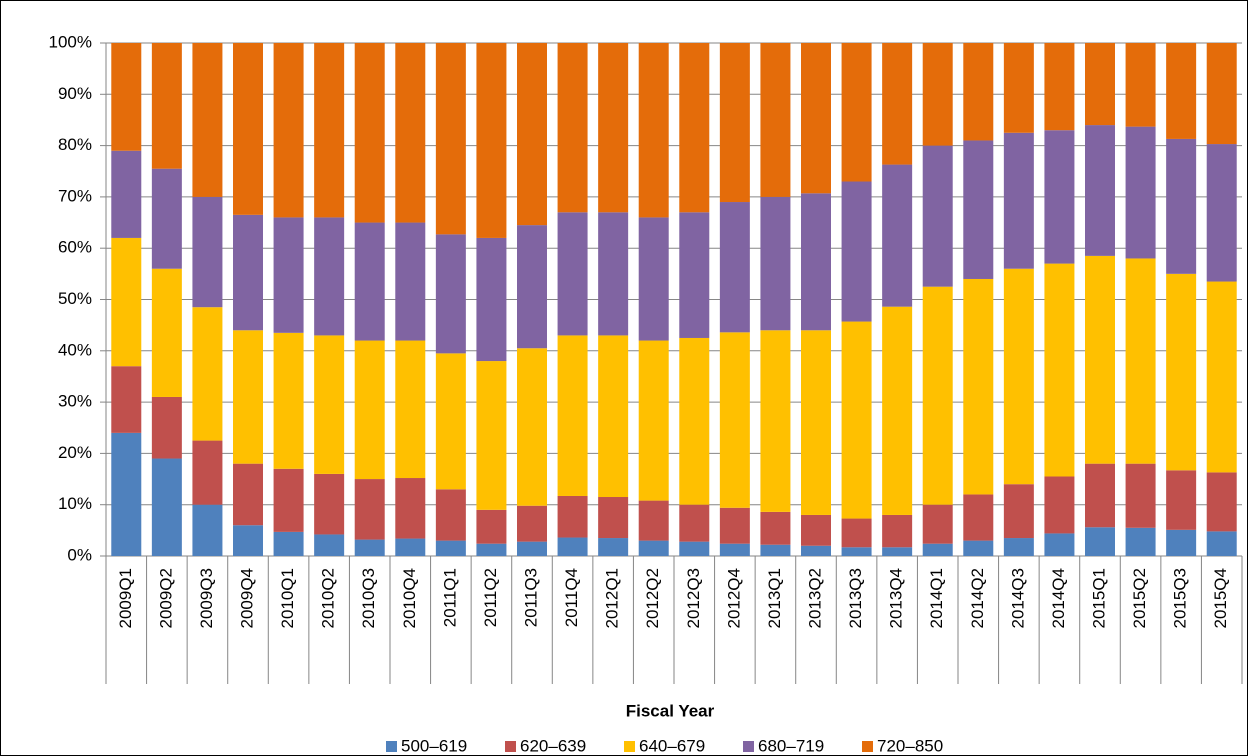  I want to click on legend-label: 620–639, so click(553, 745).